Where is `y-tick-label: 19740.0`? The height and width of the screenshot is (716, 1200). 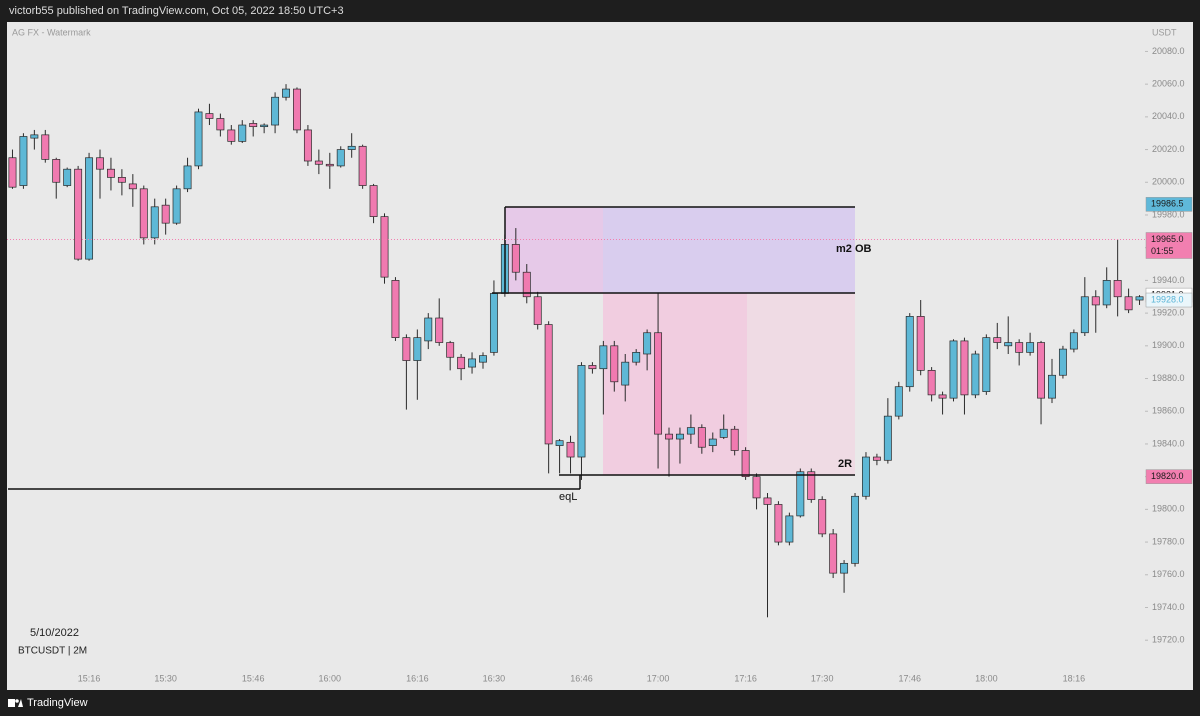 y-tick-label: 19740.0 is located at coordinates (1168, 607).